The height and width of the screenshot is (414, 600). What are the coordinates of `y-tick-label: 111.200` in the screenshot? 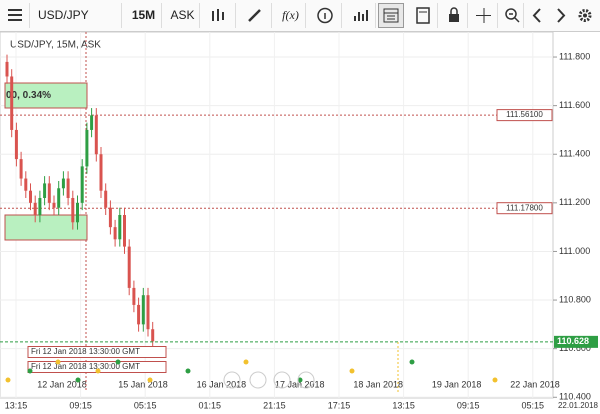 It's located at (574, 202).